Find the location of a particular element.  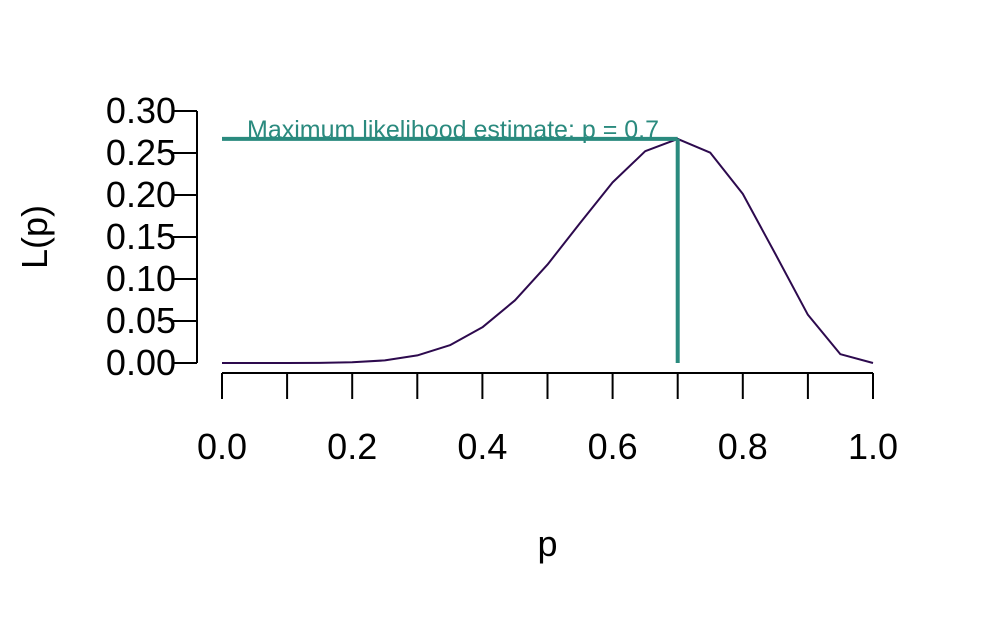

x-tick-label: 0.4 is located at coordinates (482, 446).